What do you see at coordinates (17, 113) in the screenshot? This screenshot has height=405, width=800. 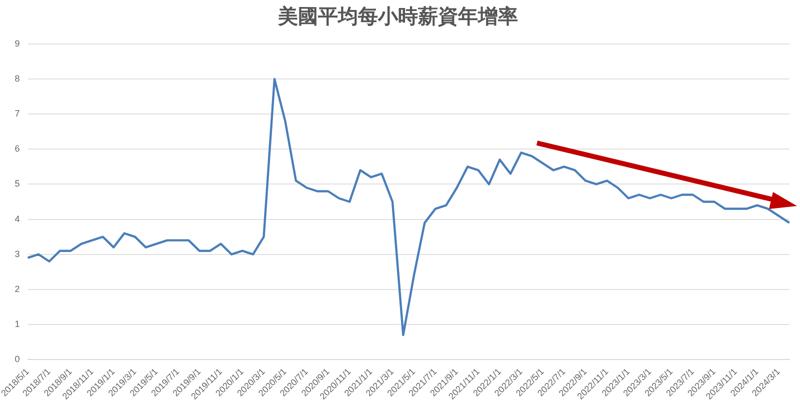 I see `y-tick-label: 7` at bounding box center [17, 113].